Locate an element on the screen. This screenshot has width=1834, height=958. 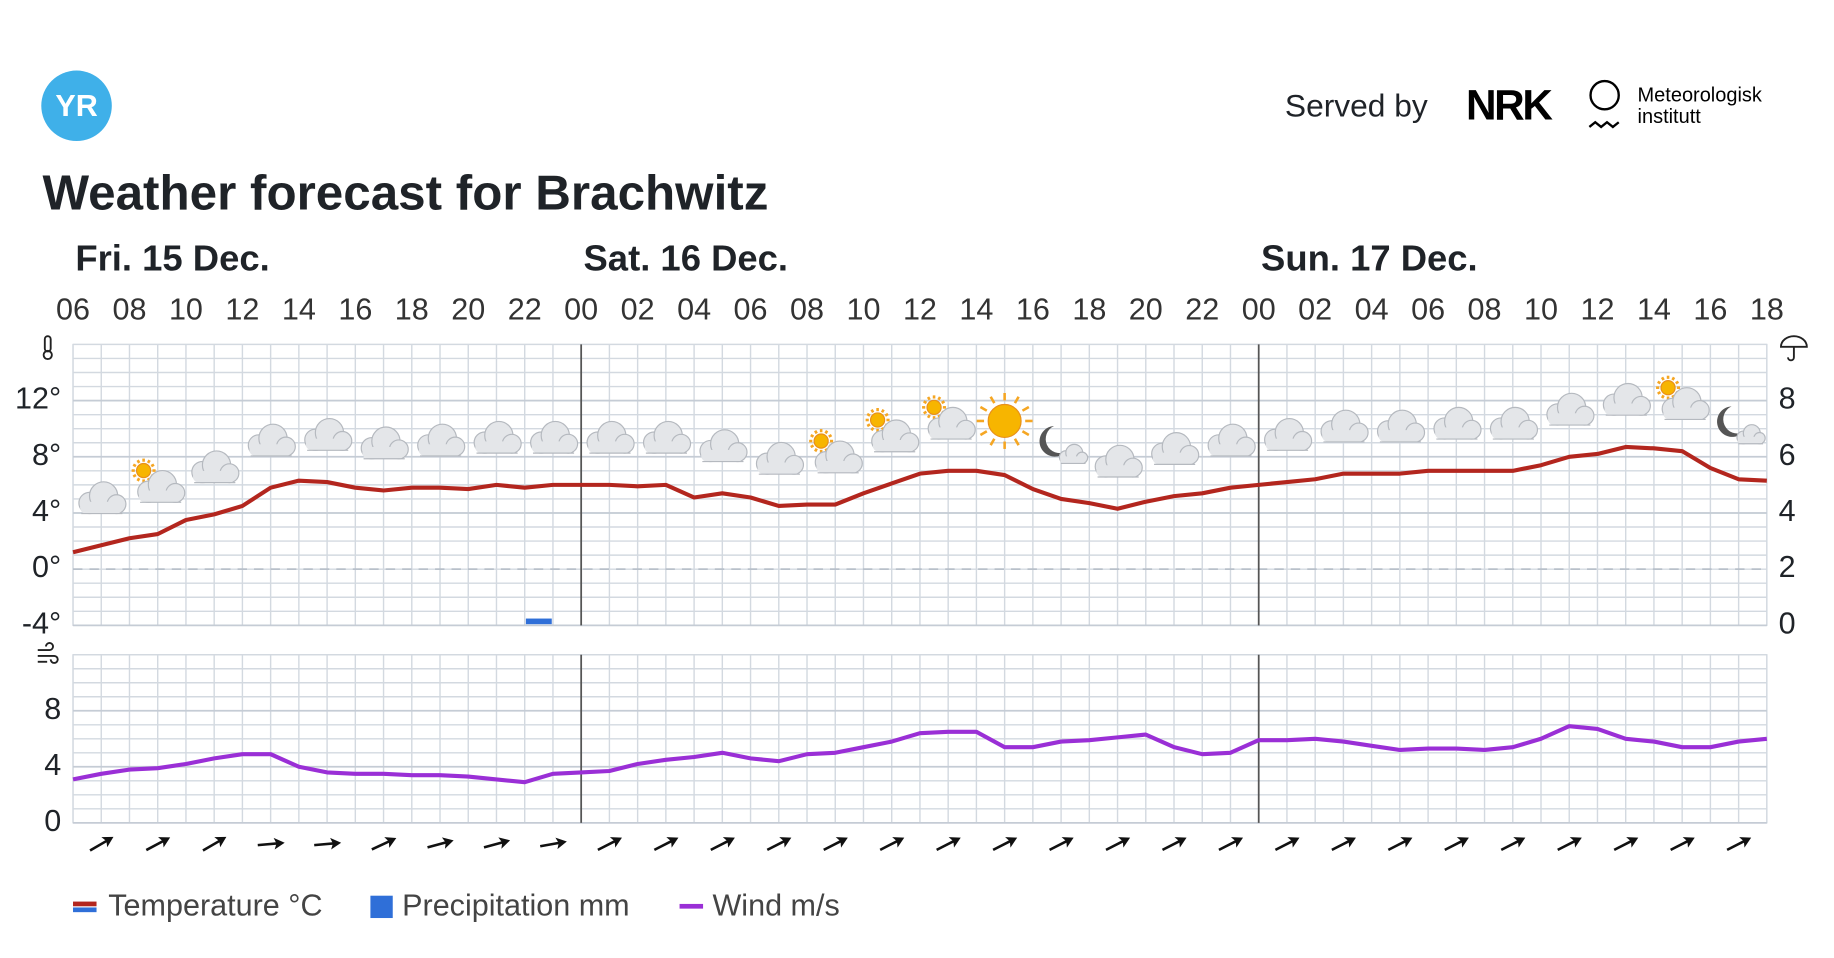
x-tick-label: 02 is located at coordinates (638, 310).